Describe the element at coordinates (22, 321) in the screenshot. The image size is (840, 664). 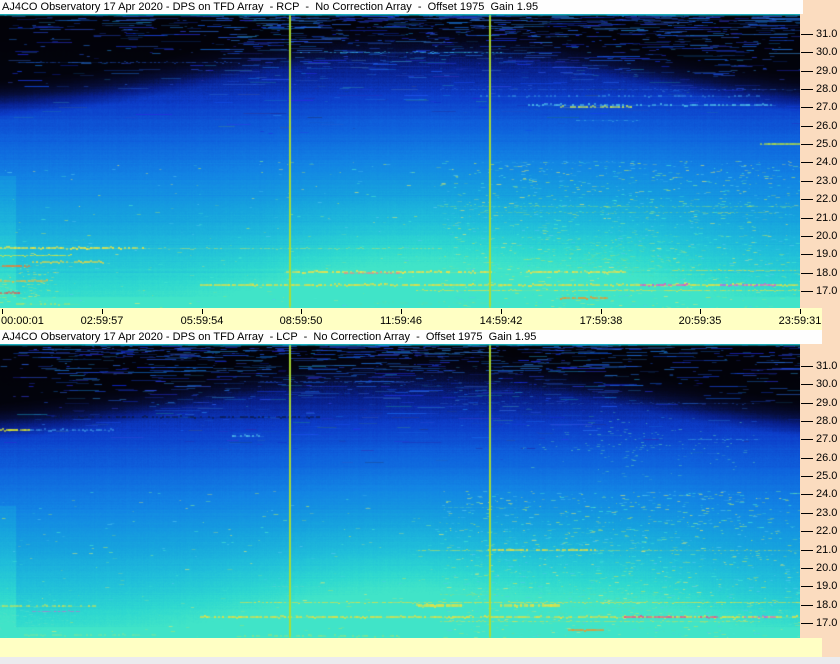
I see `time-tick-label: 00:00:01` at that location.